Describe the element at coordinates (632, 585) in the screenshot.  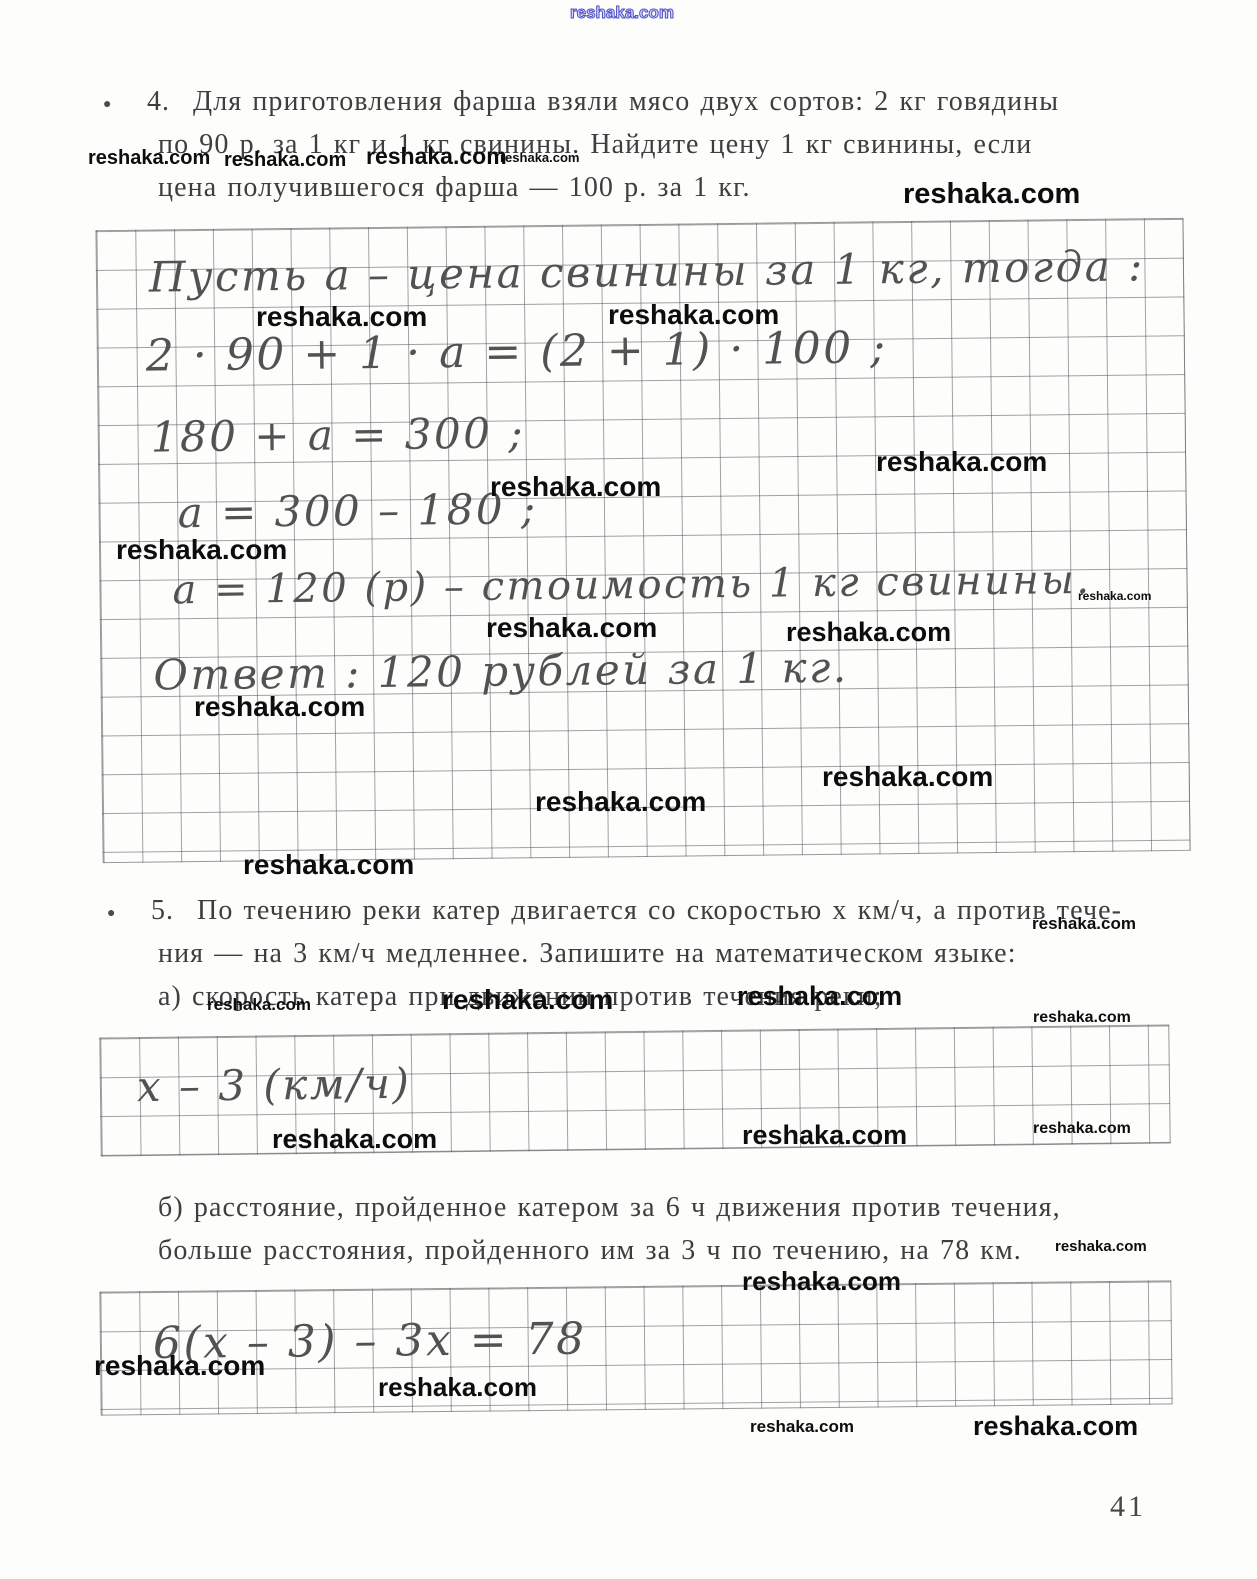
I see `handwritten-solution-line: а = 120 (р) – стоимость 1 кг свинины.` at that location.